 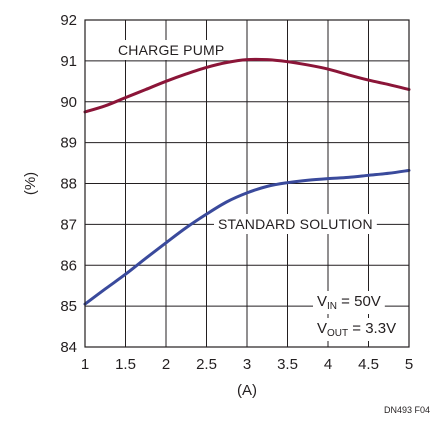 What do you see at coordinates (372, 328) in the screenshot?
I see `vout-value: = 3.3V` at bounding box center [372, 328].